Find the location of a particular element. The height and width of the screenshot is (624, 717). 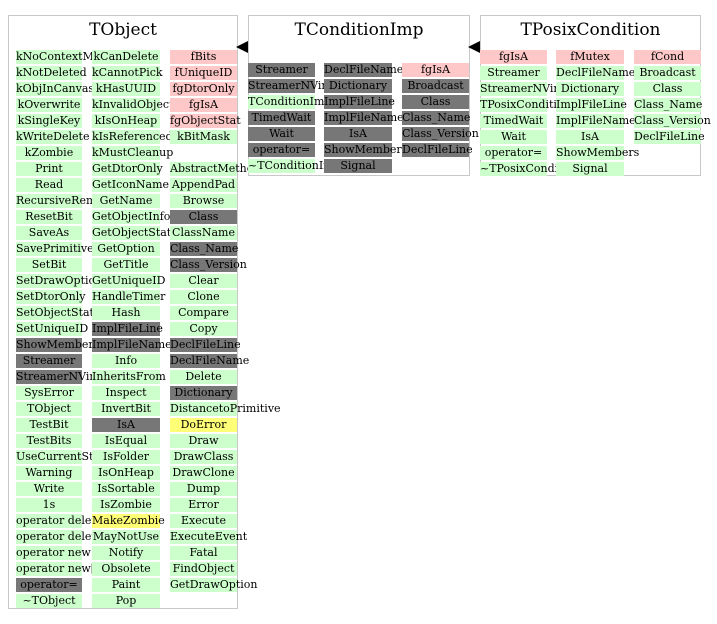

member-cell: GetIconName is located at coordinates (131, 185).